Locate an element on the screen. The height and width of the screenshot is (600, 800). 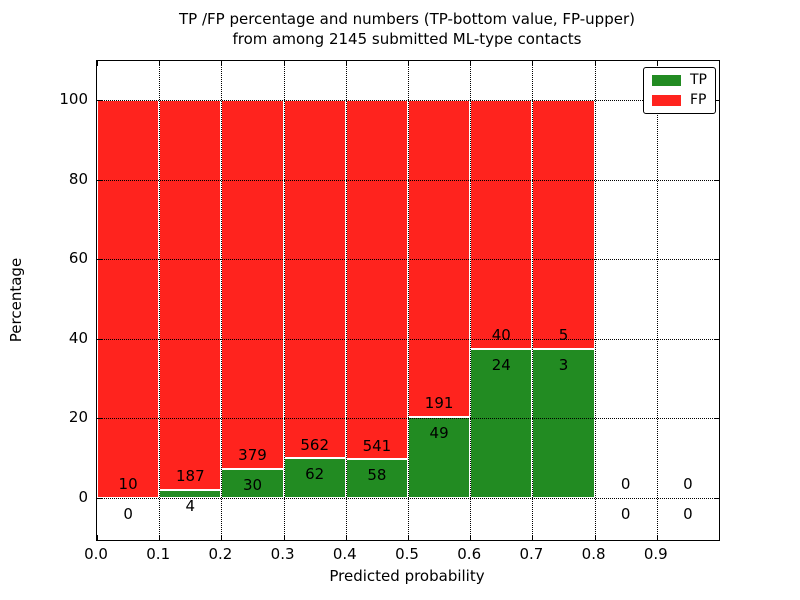
fp-count-label: 541 is located at coordinates (377, 445).